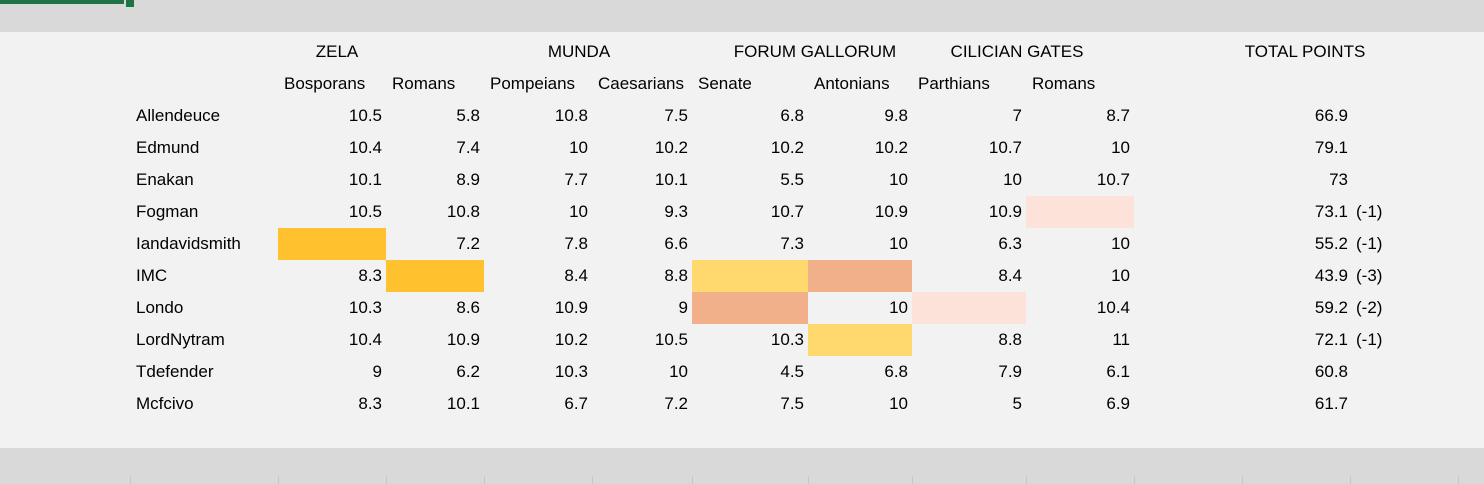  What do you see at coordinates (576, 179) in the screenshot?
I see `score-cell: 7.7` at bounding box center [576, 179].